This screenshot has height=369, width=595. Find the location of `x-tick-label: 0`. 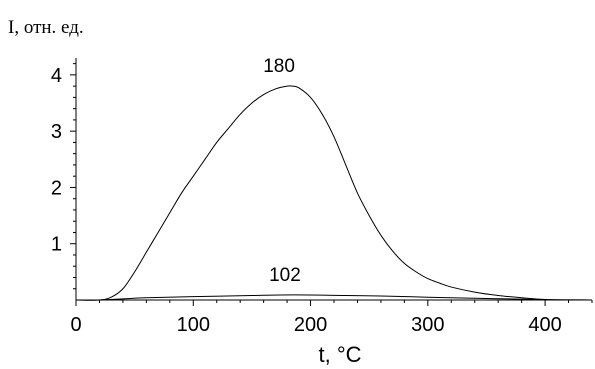

x-tick-label: 0 is located at coordinates (75, 325).